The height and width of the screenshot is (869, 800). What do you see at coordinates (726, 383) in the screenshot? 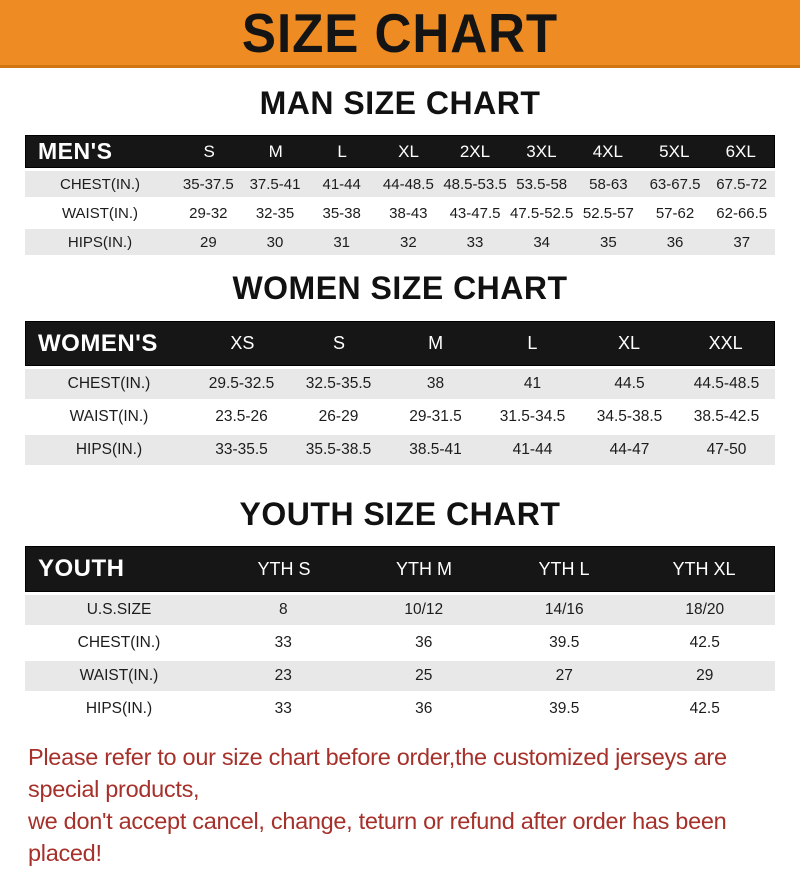
I see `cell-value: 44.5-48.5` at bounding box center [726, 383].